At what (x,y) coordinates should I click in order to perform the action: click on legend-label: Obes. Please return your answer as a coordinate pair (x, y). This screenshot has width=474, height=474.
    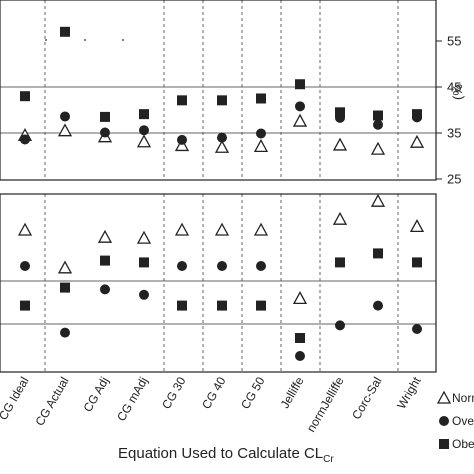
    Looking at the image, I should click on (463, 444).